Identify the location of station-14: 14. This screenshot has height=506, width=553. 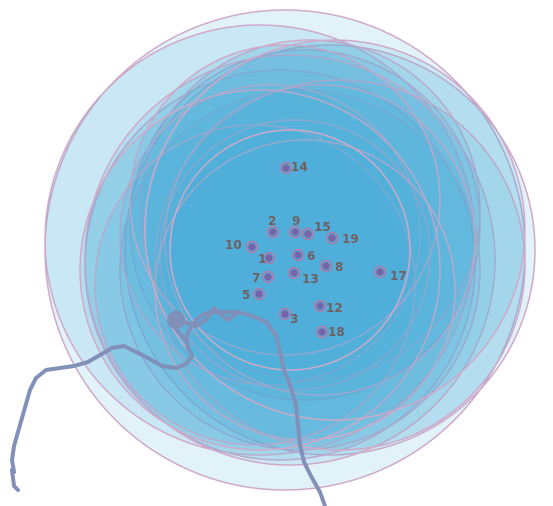
(293, 167).